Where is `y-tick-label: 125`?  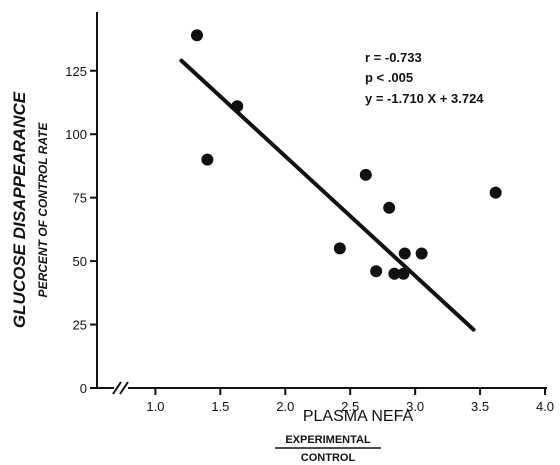 y-tick-label: 125 is located at coordinates (76, 71).